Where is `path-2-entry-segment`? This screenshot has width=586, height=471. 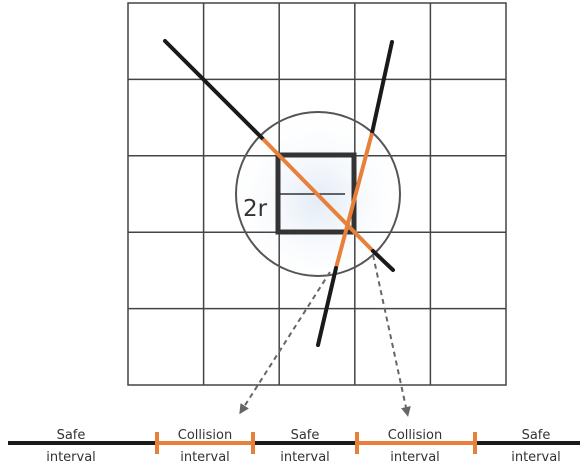 path-2-entry-segment is located at coordinates (382, 87).